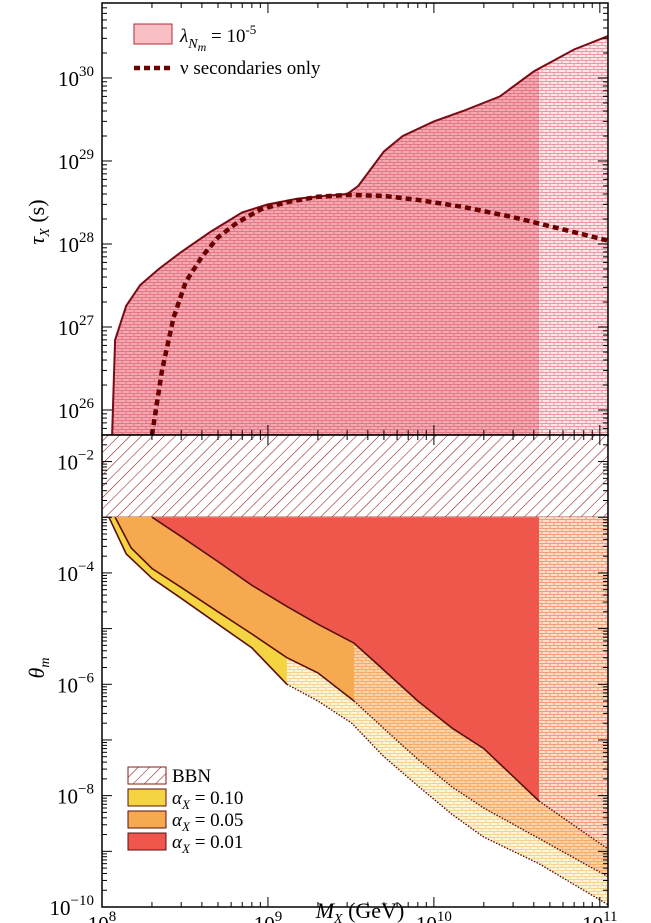 This screenshot has width=651, height=923. Describe the element at coordinates (76, 243) in the screenshot. I see `y-tick-label: 10²⁸` at that location.